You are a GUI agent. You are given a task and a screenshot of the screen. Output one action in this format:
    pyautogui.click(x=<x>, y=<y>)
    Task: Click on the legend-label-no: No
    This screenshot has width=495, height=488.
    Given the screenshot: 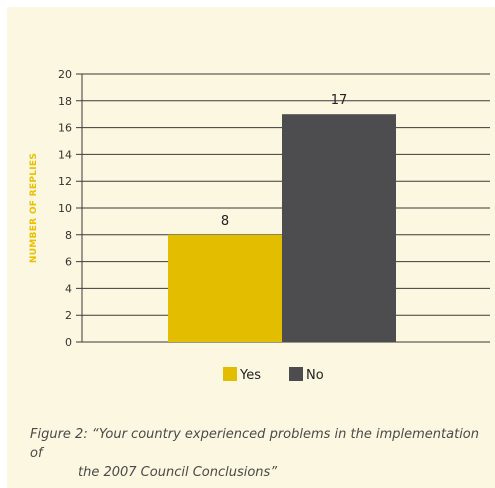 What is the action you would take?
    pyautogui.click(x=315, y=375)
    